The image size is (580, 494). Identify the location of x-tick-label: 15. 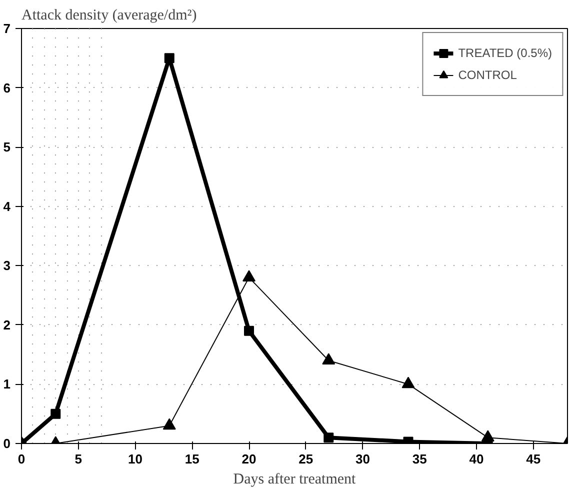
(192, 459).